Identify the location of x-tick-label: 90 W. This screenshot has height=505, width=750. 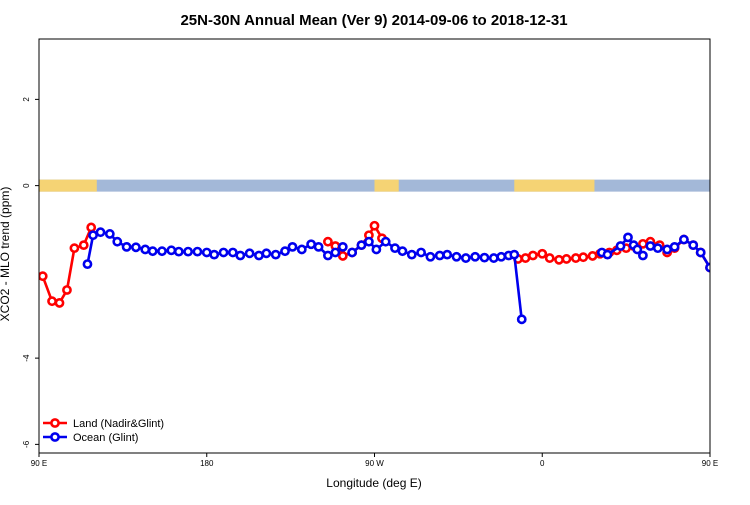
(374, 463).